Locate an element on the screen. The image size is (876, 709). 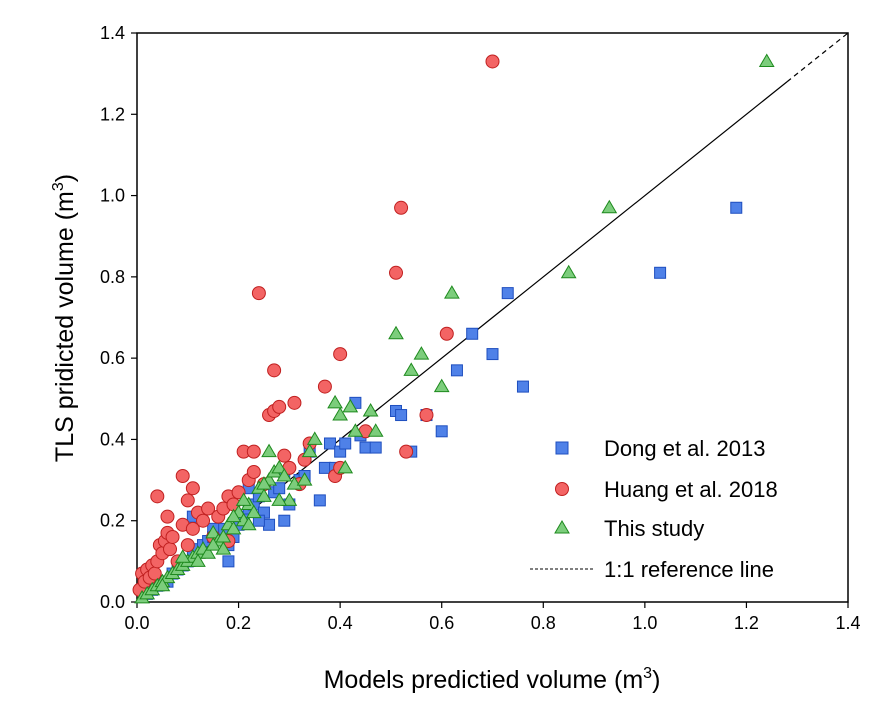
x-tick-label: 0.4 is located at coordinates (340, 623).